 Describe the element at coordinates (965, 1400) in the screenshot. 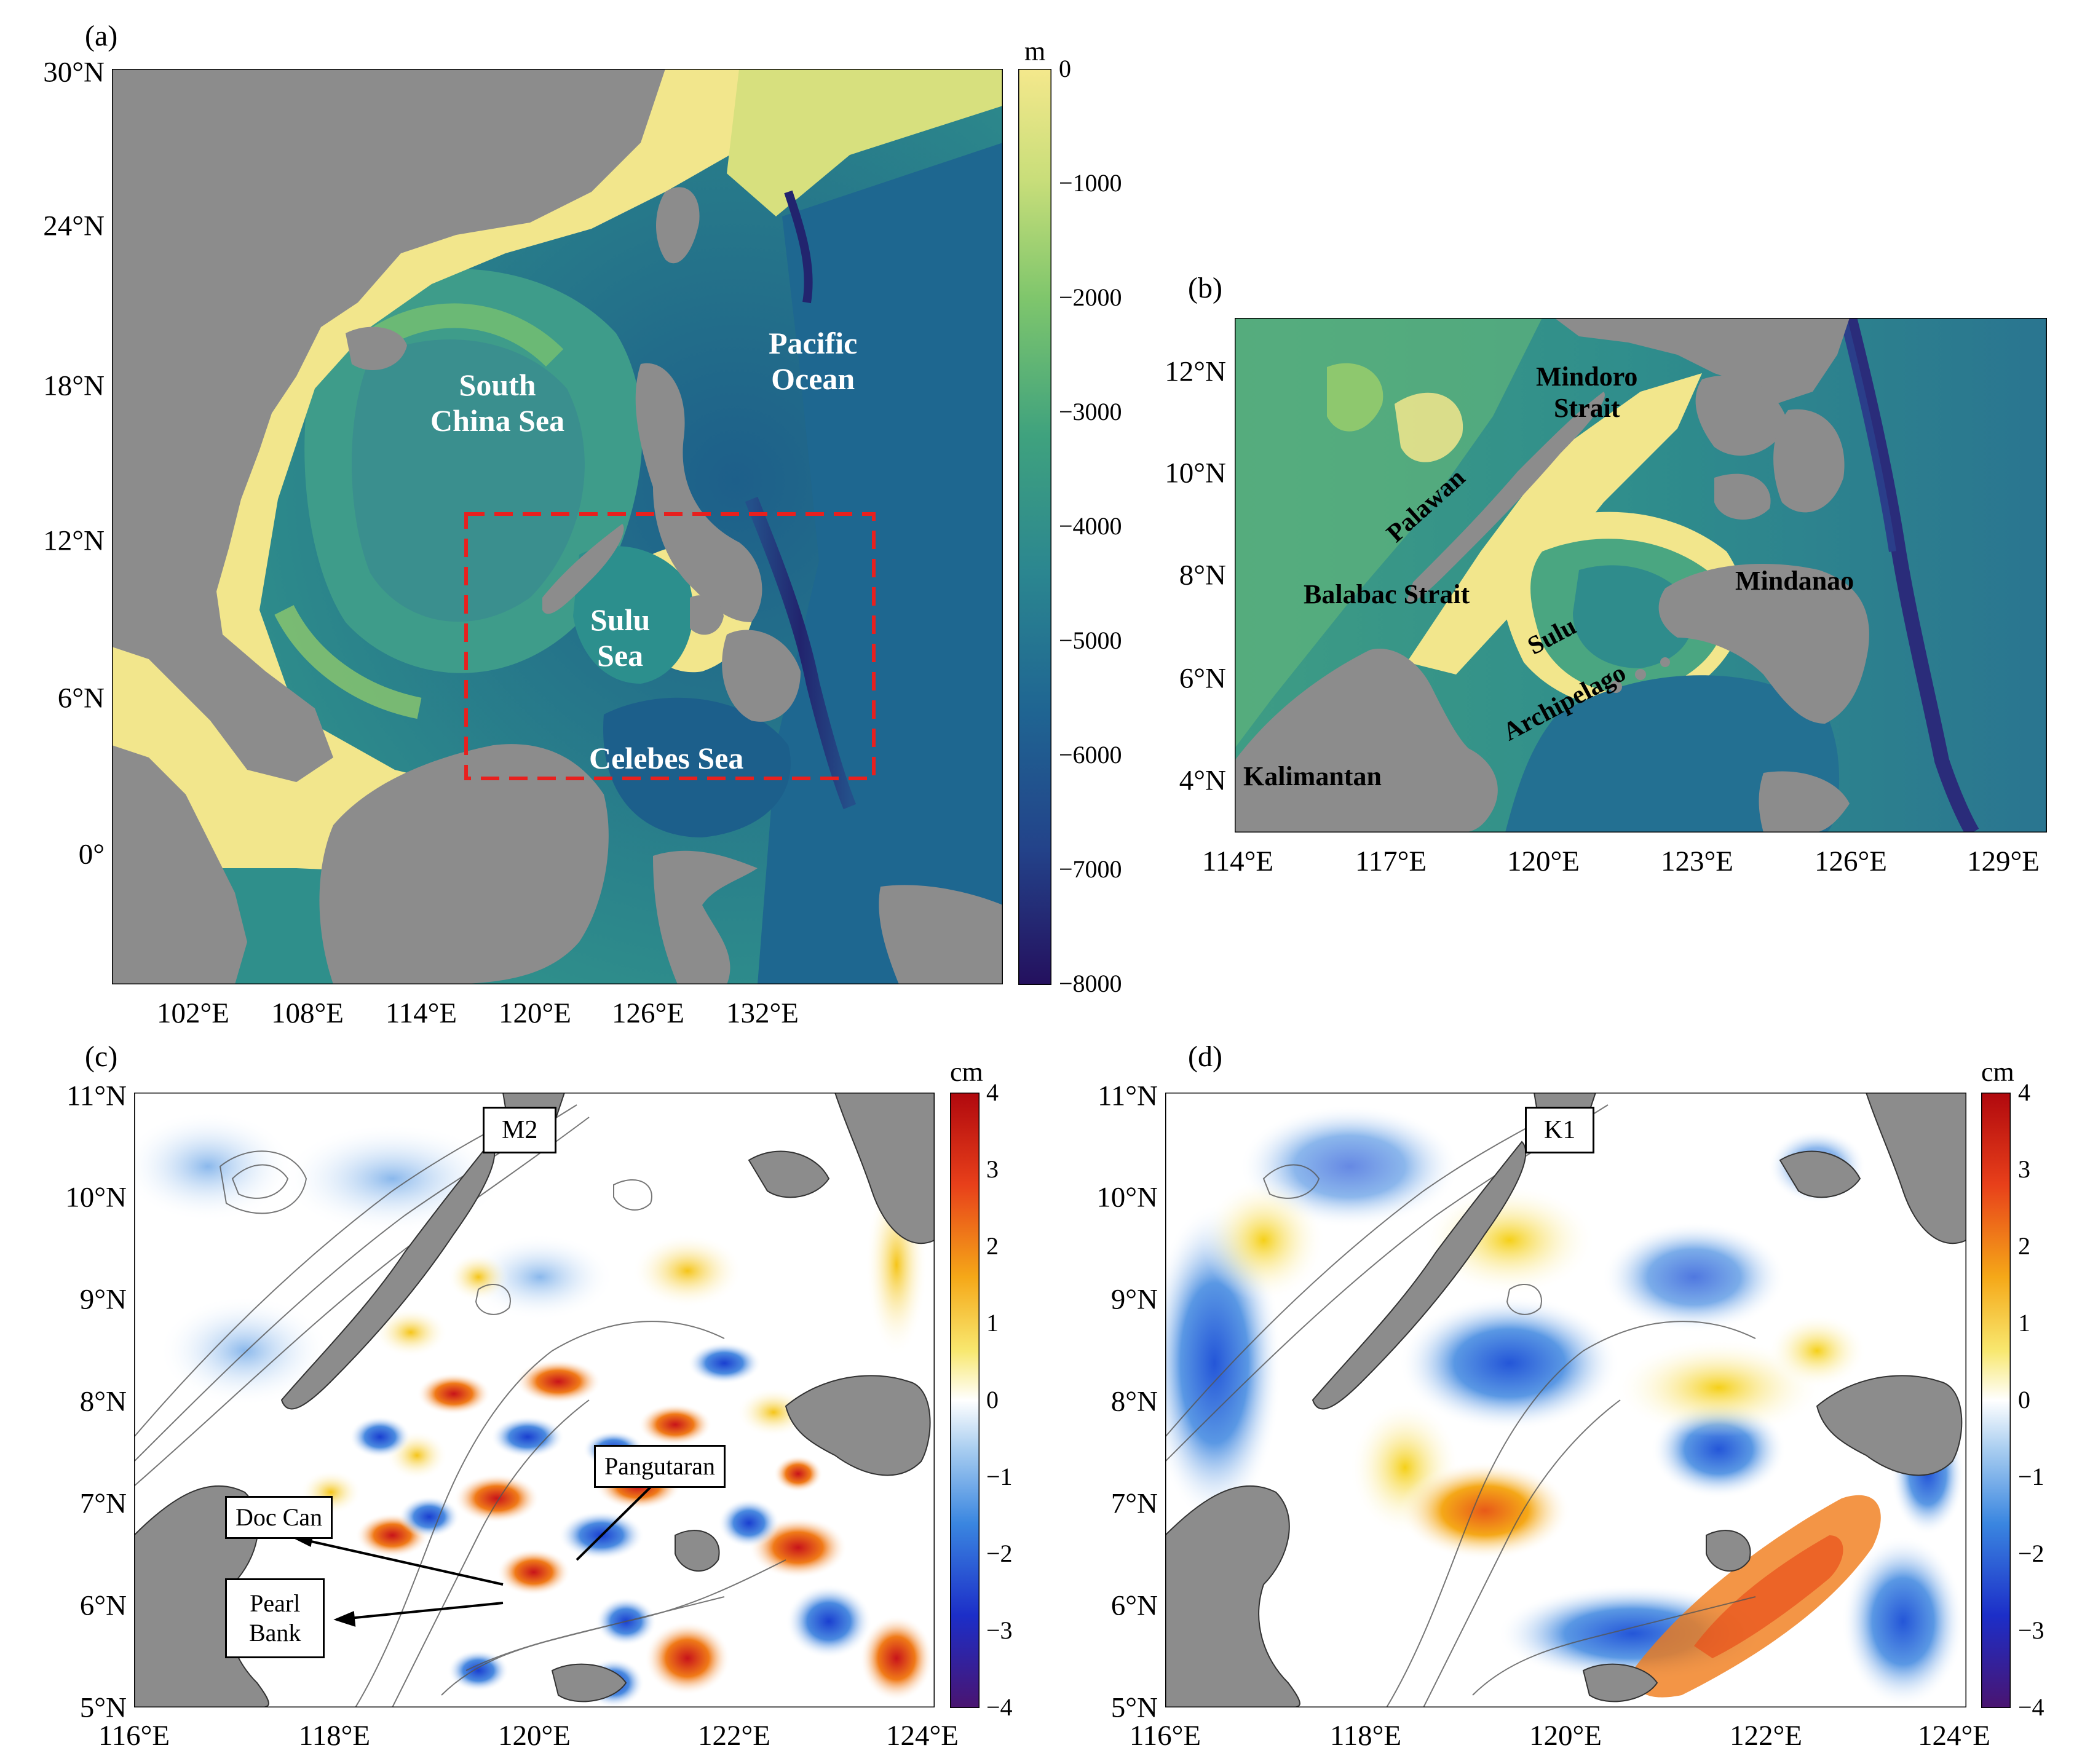

I see `panel-c-colorbar` at that location.